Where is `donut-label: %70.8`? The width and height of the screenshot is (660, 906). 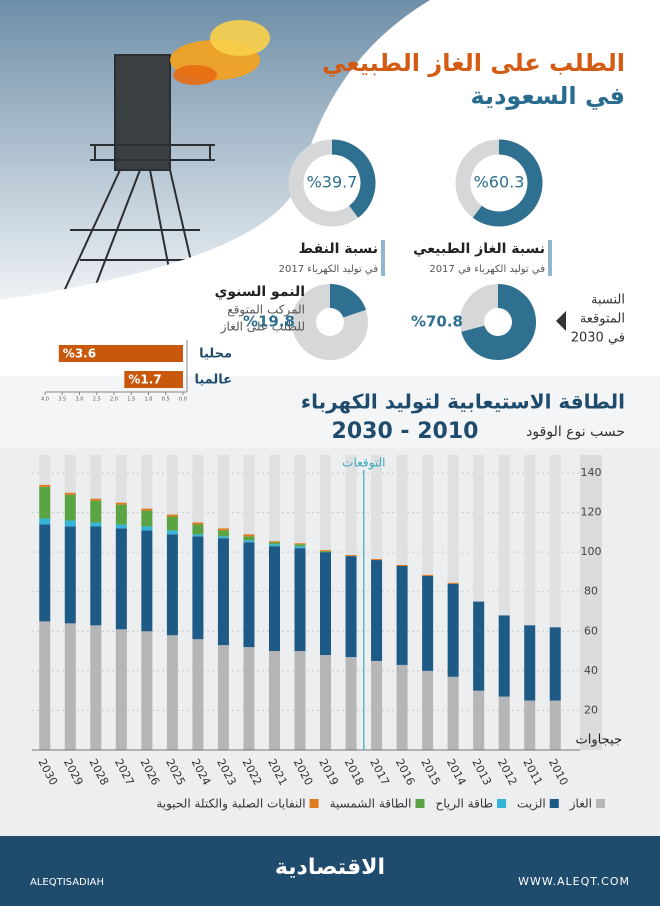 donut-label: %70.8 is located at coordinates (437, 322).